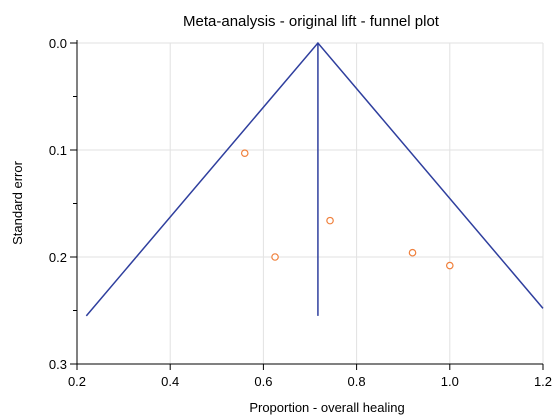 Image resolution: width=554 pixels, height=416 pixels. What do you see at coordinates (58, 257) in the screenshot?
I see `y-tick-label: 0.2` at bounding box center [58, 257].